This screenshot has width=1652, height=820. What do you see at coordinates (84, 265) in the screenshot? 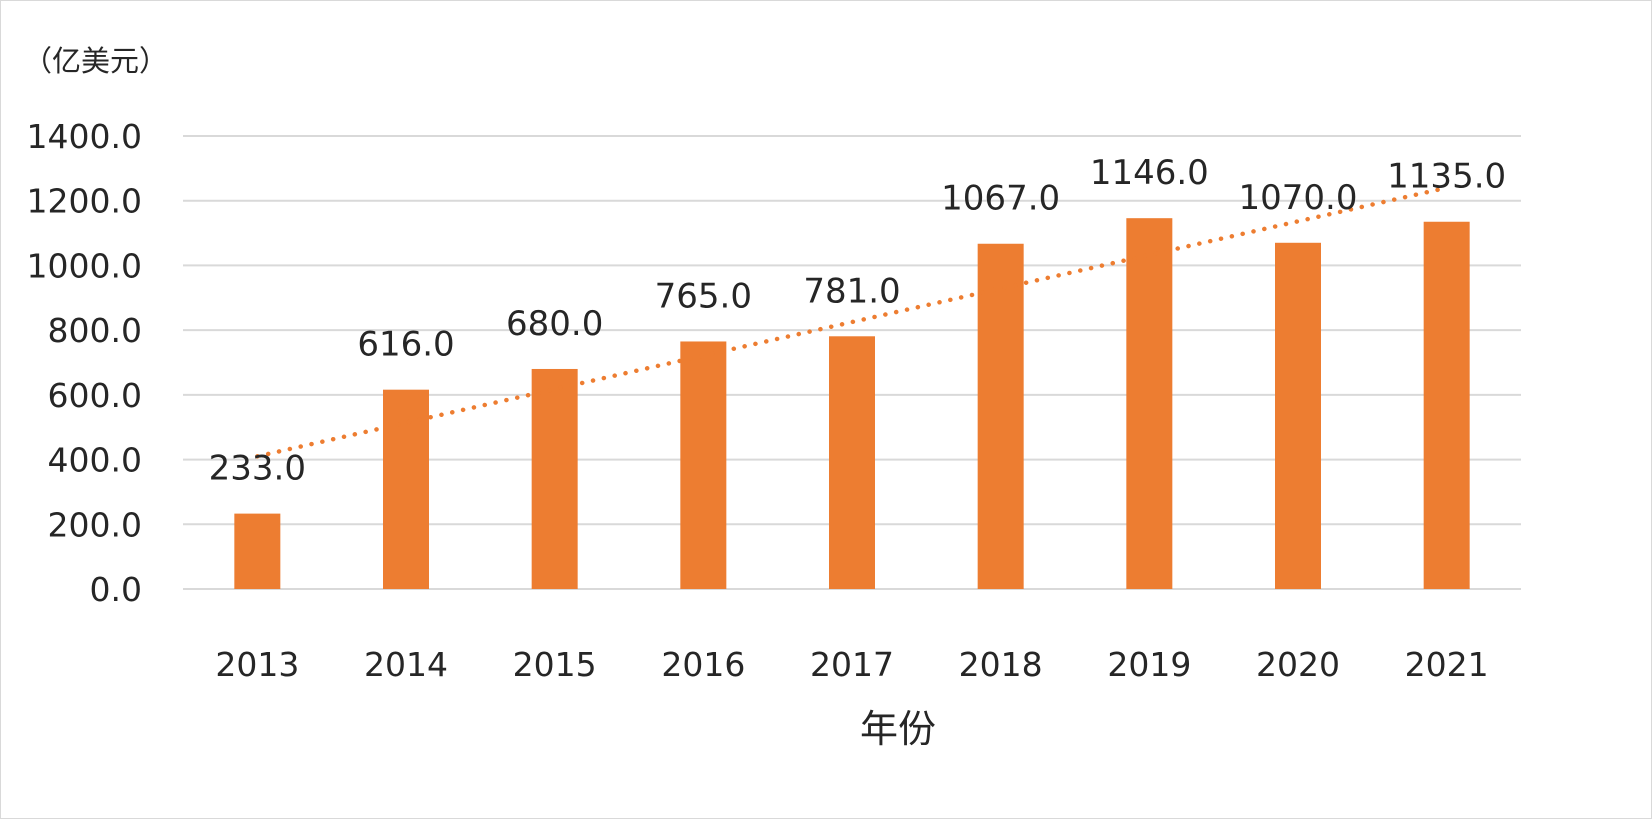
I see `y-tick-label: 1000.0` at bounding box center [84, 265].